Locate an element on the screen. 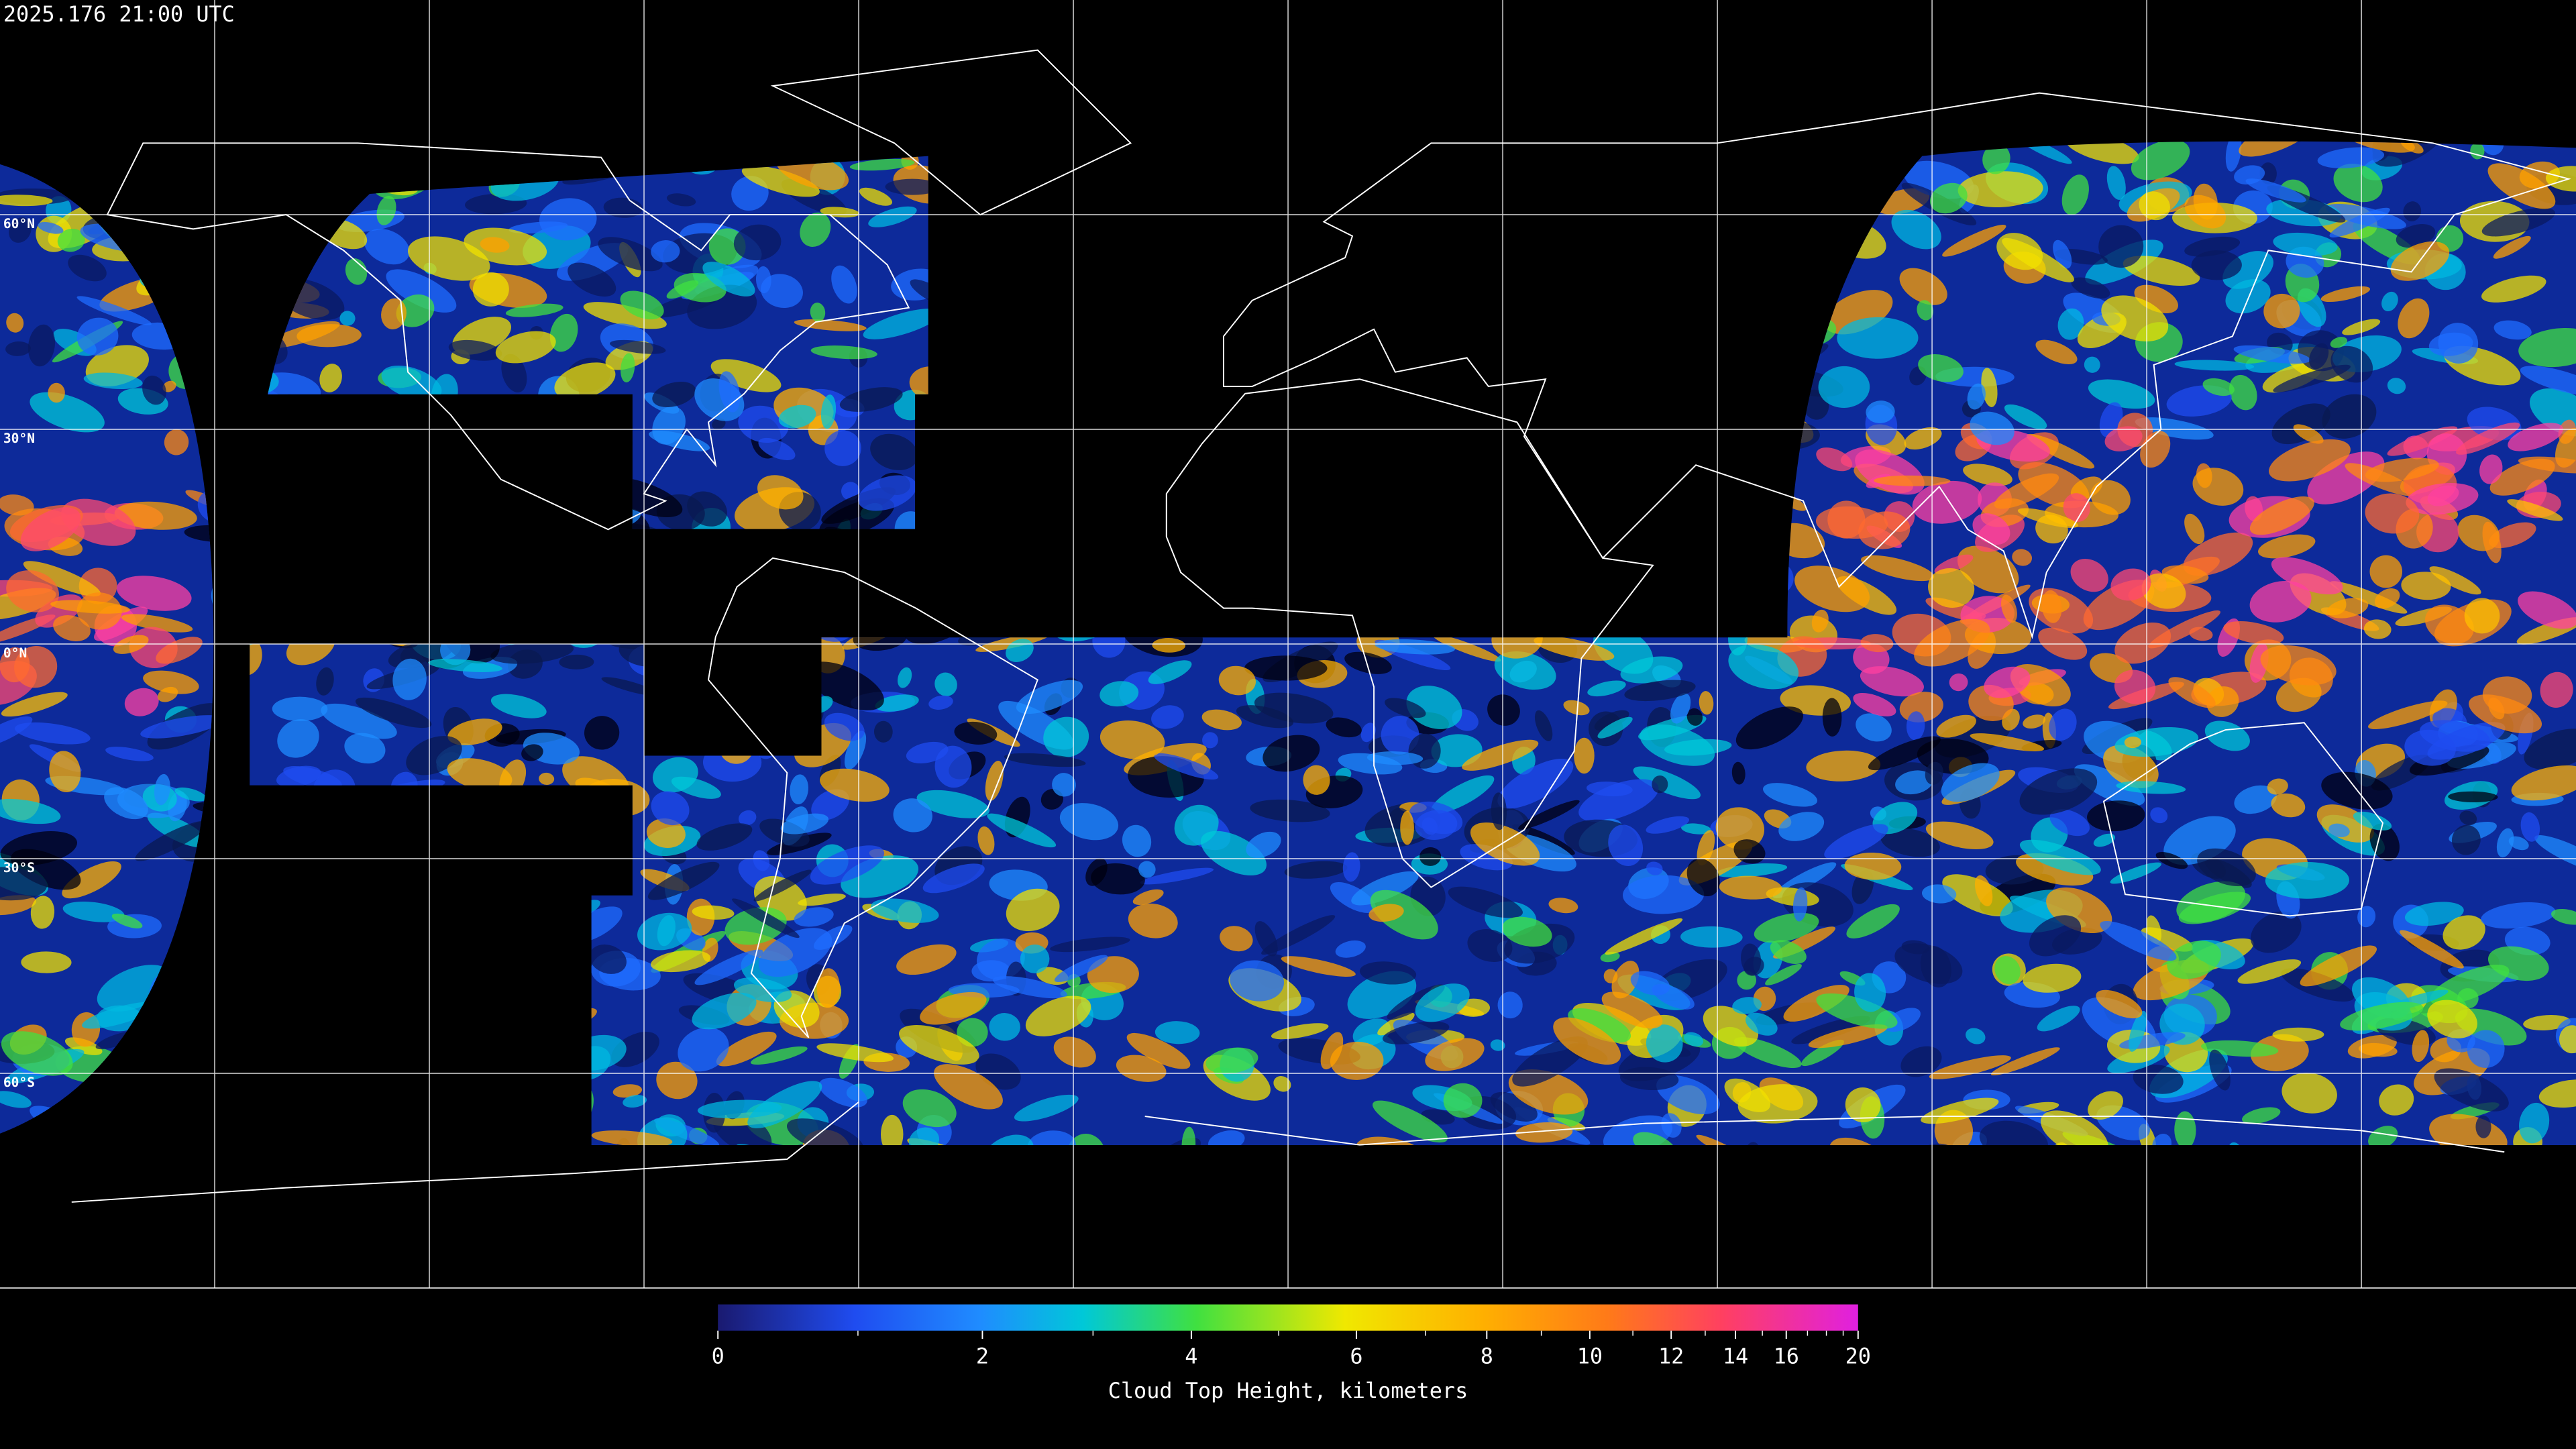  colorbar-tick-label: 10 is located at coordinates (1590, 1356).